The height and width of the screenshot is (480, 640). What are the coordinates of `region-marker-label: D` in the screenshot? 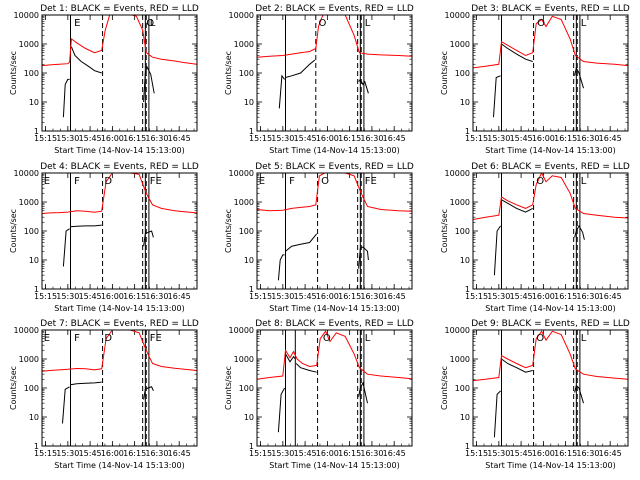 It's located at (108, 181).